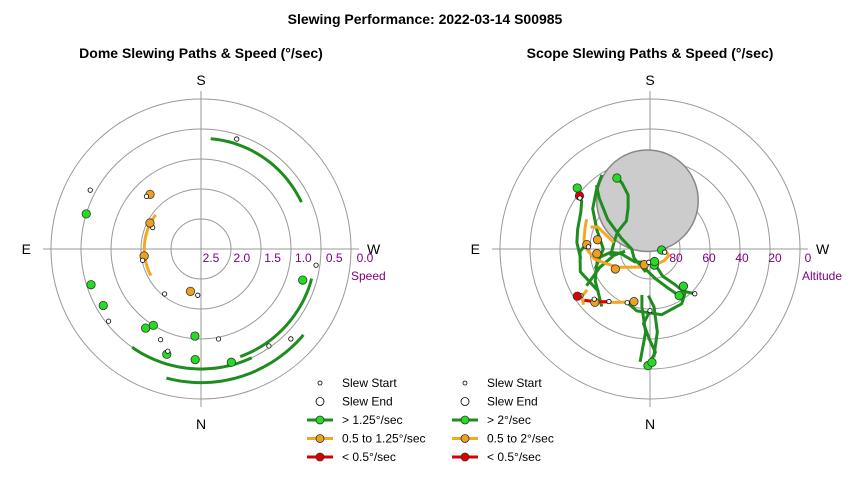 This screenshot has width=850, height=485. Describe the element at coordinates (365, 258) in the screenshot. I see `radial-tick-label: 0.0` at that location.